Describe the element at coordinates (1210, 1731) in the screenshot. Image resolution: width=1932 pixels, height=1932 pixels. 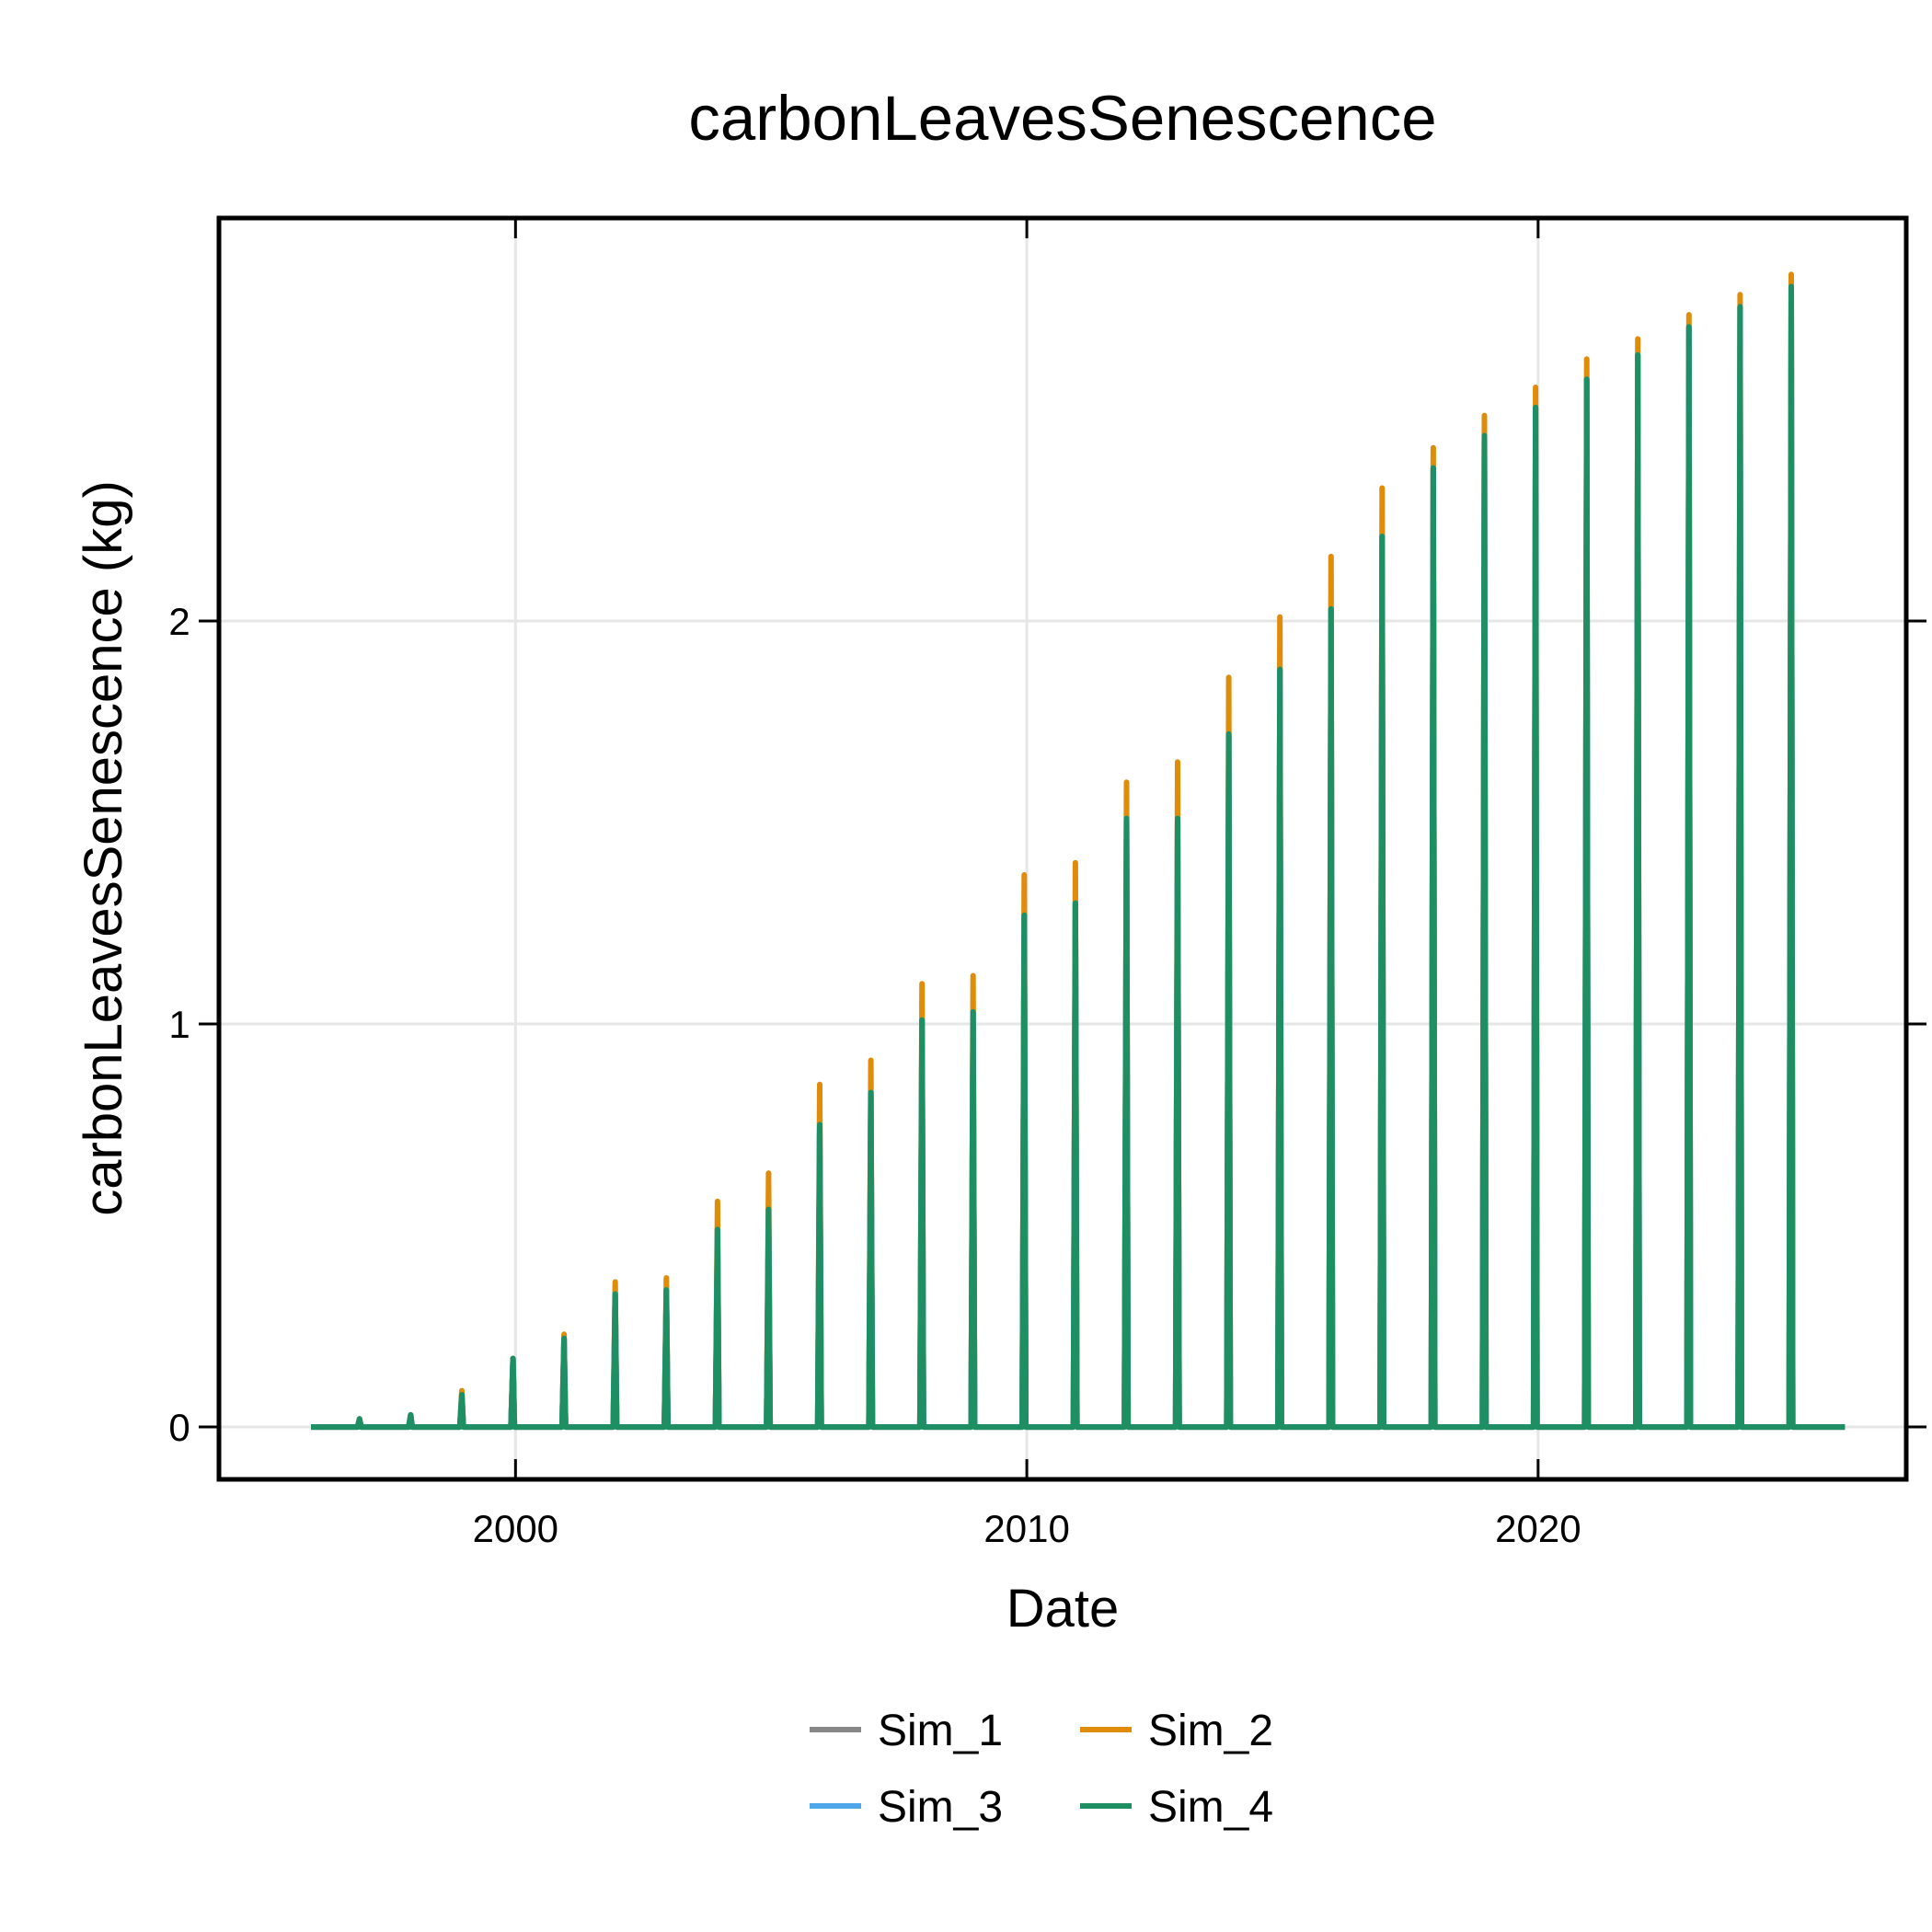
I see `legend-label-Sim_2: Sim_2` at that location.